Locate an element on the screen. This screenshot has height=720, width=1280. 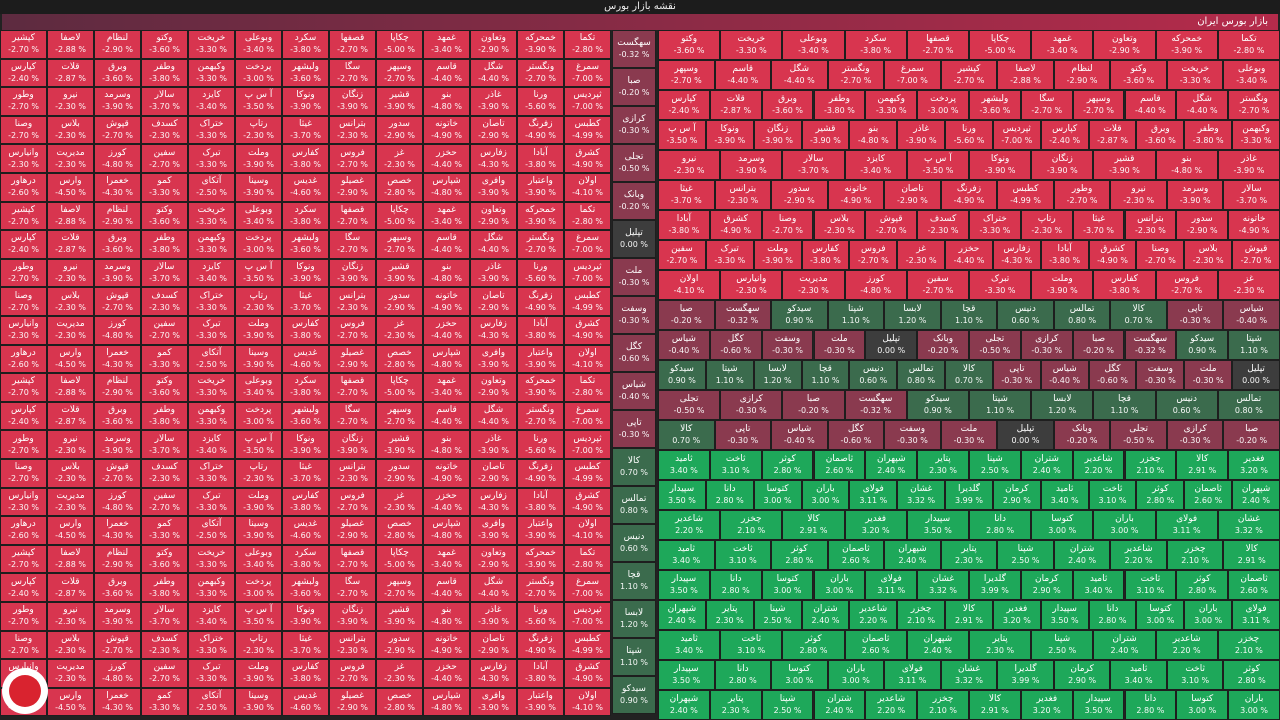
treemap-tile: تجلی -0.50 % is located at coordinates (1138, 435).